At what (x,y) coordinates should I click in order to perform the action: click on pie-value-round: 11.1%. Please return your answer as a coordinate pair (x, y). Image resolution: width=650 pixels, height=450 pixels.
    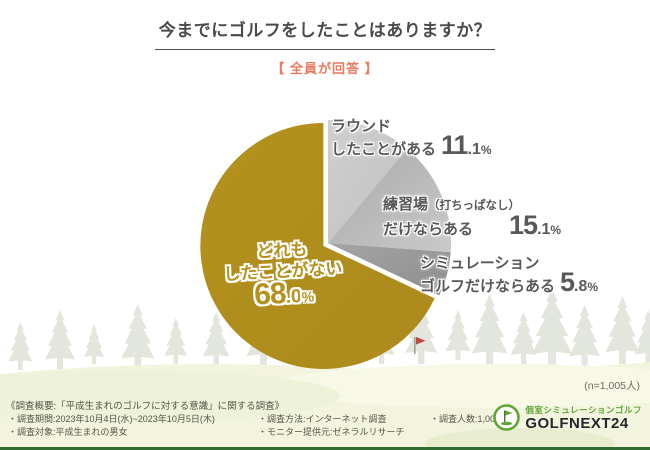
    Looking at the image, I should click on (466, 145).